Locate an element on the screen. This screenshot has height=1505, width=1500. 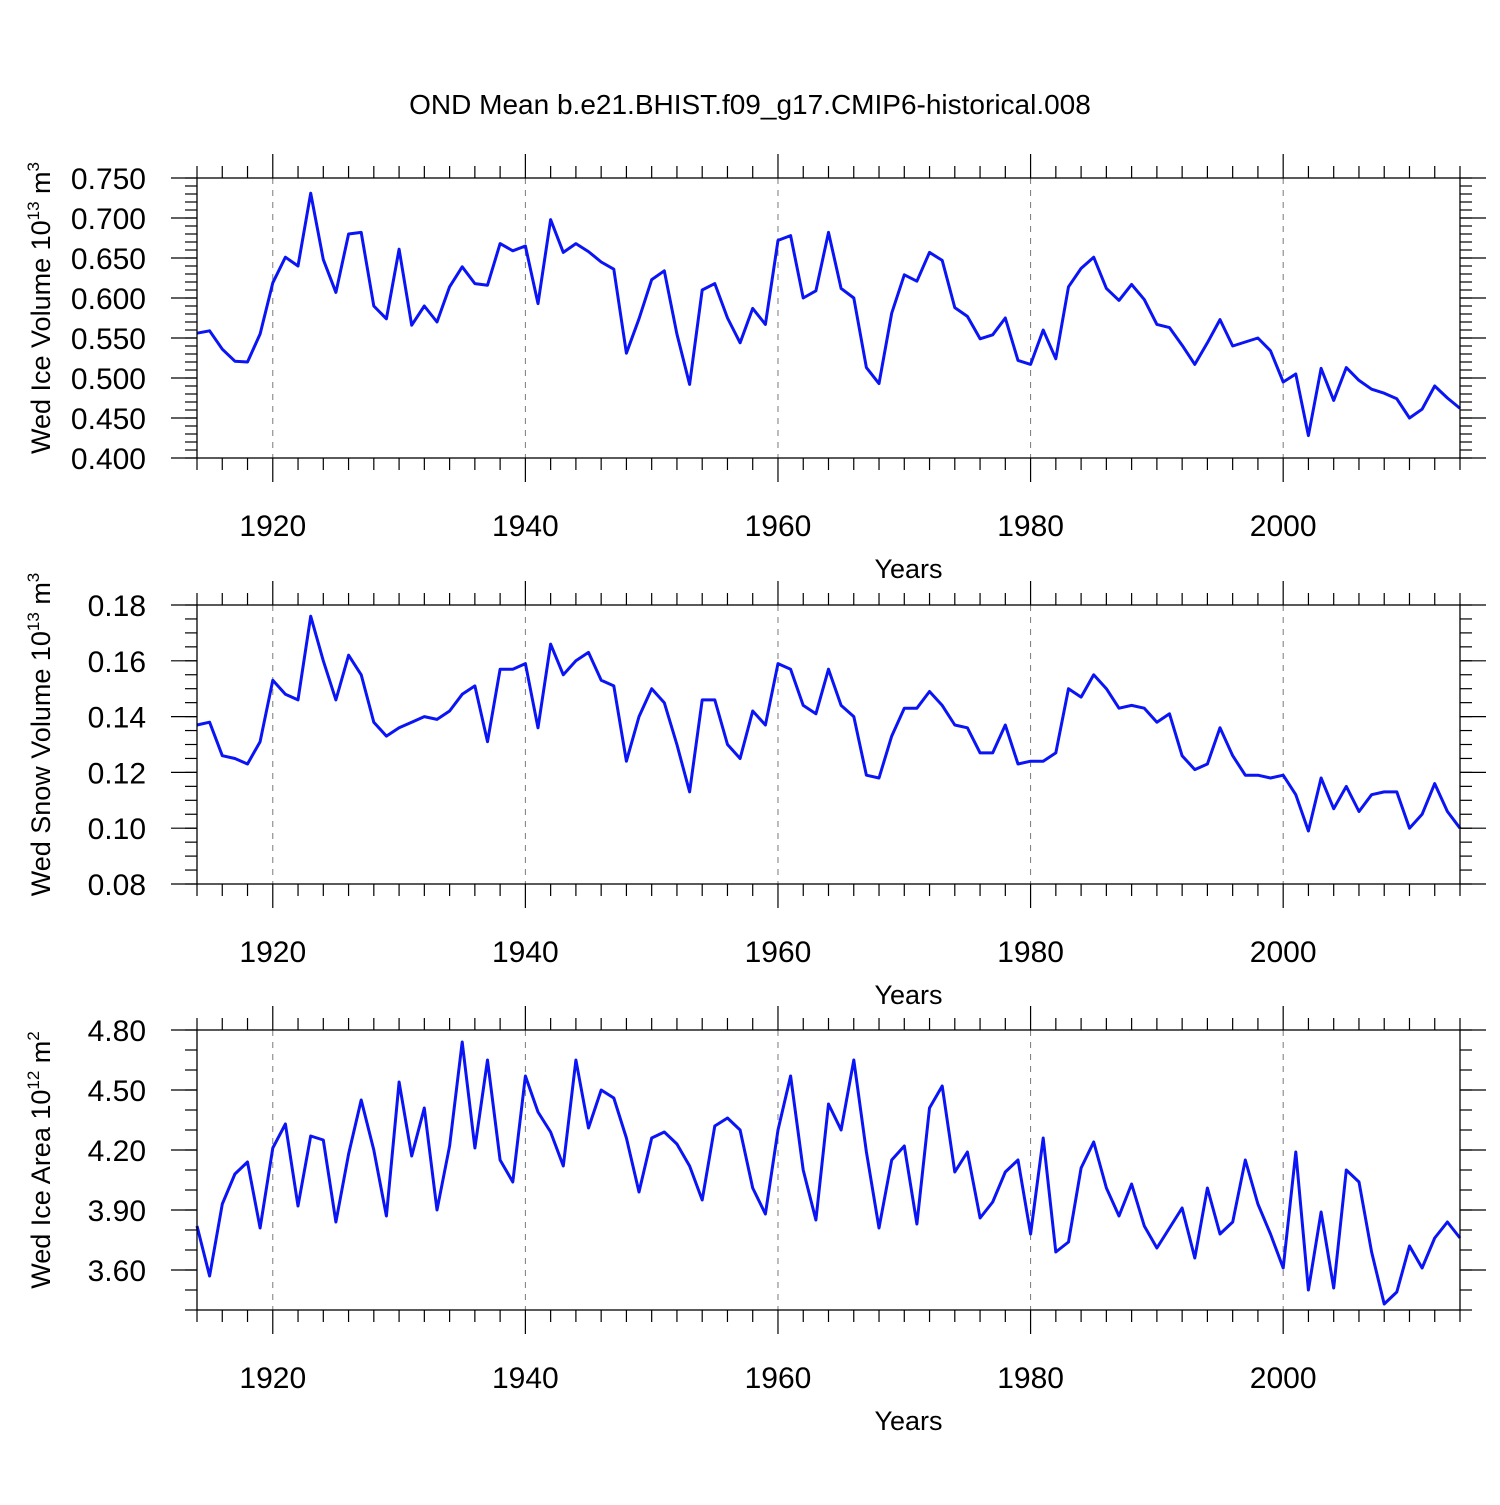
y-tick-label: 0.500 is located at coordinates (108, 379).